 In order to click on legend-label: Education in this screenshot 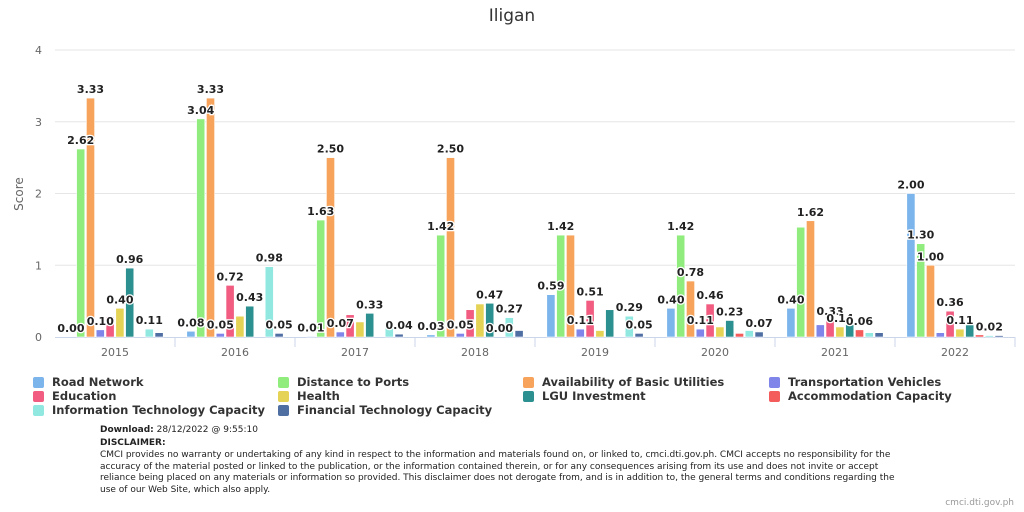, I will do `click(84, 396)`.